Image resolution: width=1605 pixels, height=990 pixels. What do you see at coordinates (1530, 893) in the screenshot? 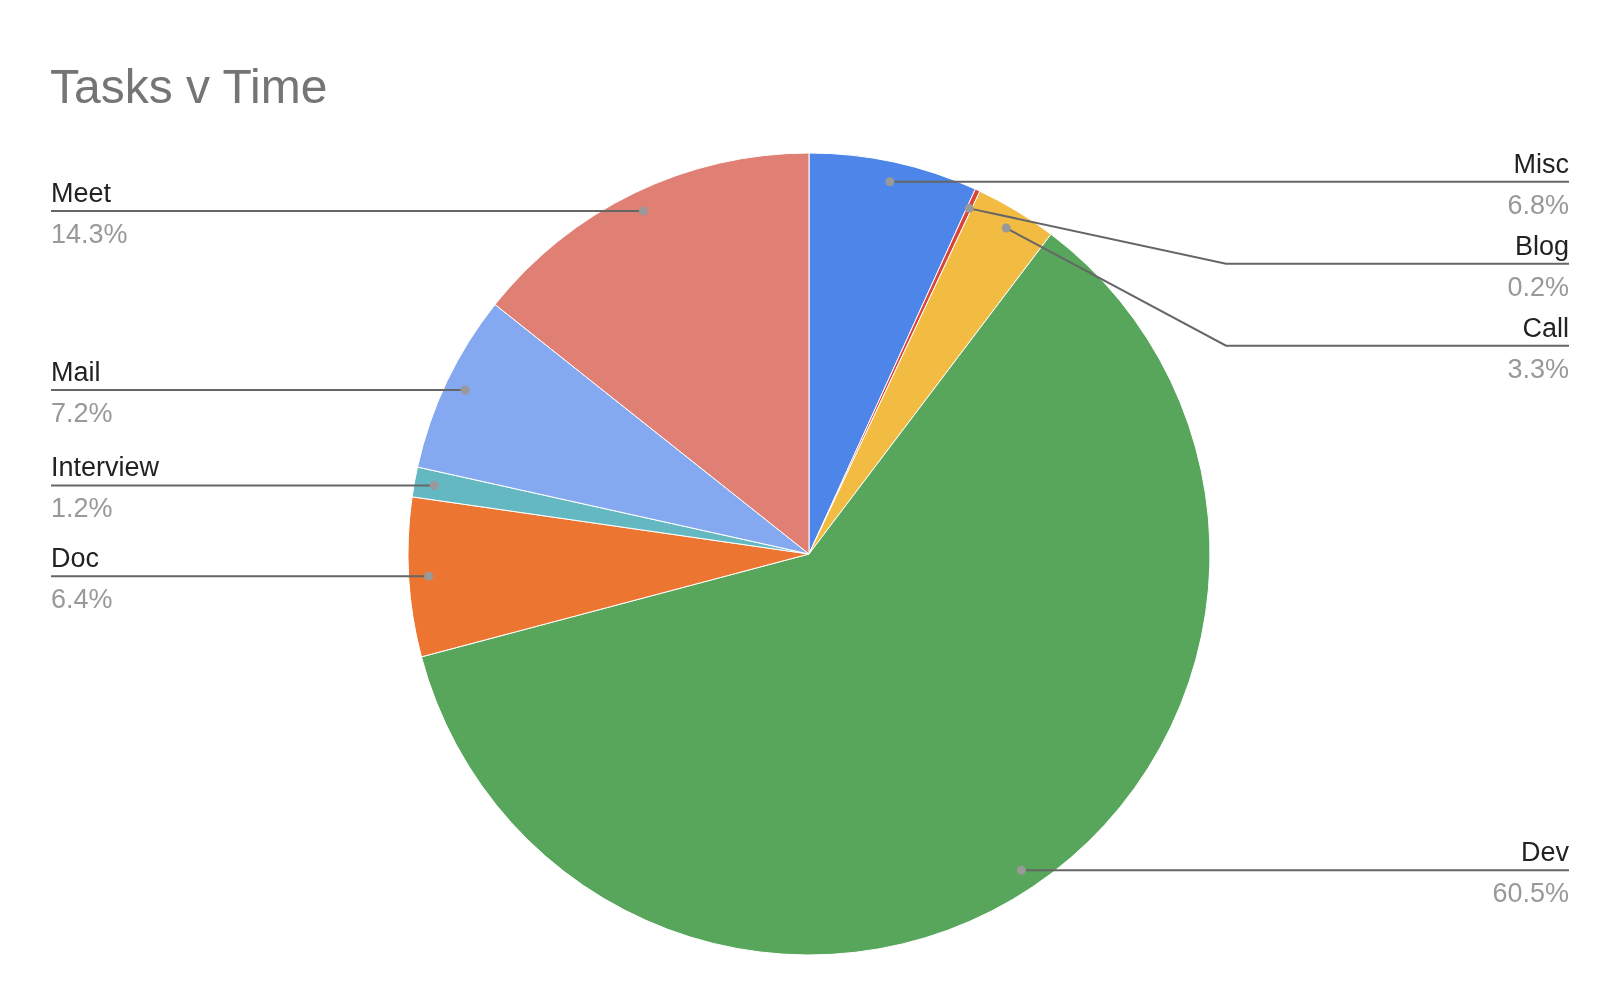
I see `data-label: 60.5%` at bounding box center [1530, 893].